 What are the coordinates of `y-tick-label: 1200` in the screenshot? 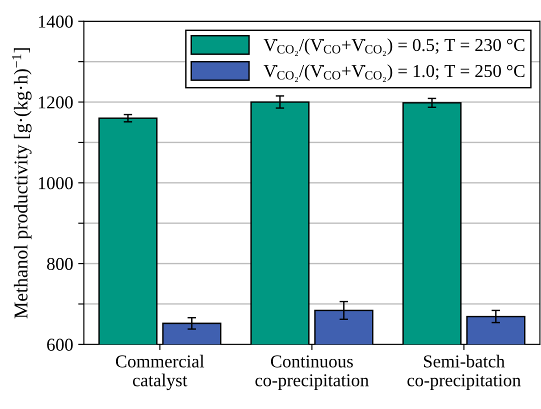 It's located at (55, 102).